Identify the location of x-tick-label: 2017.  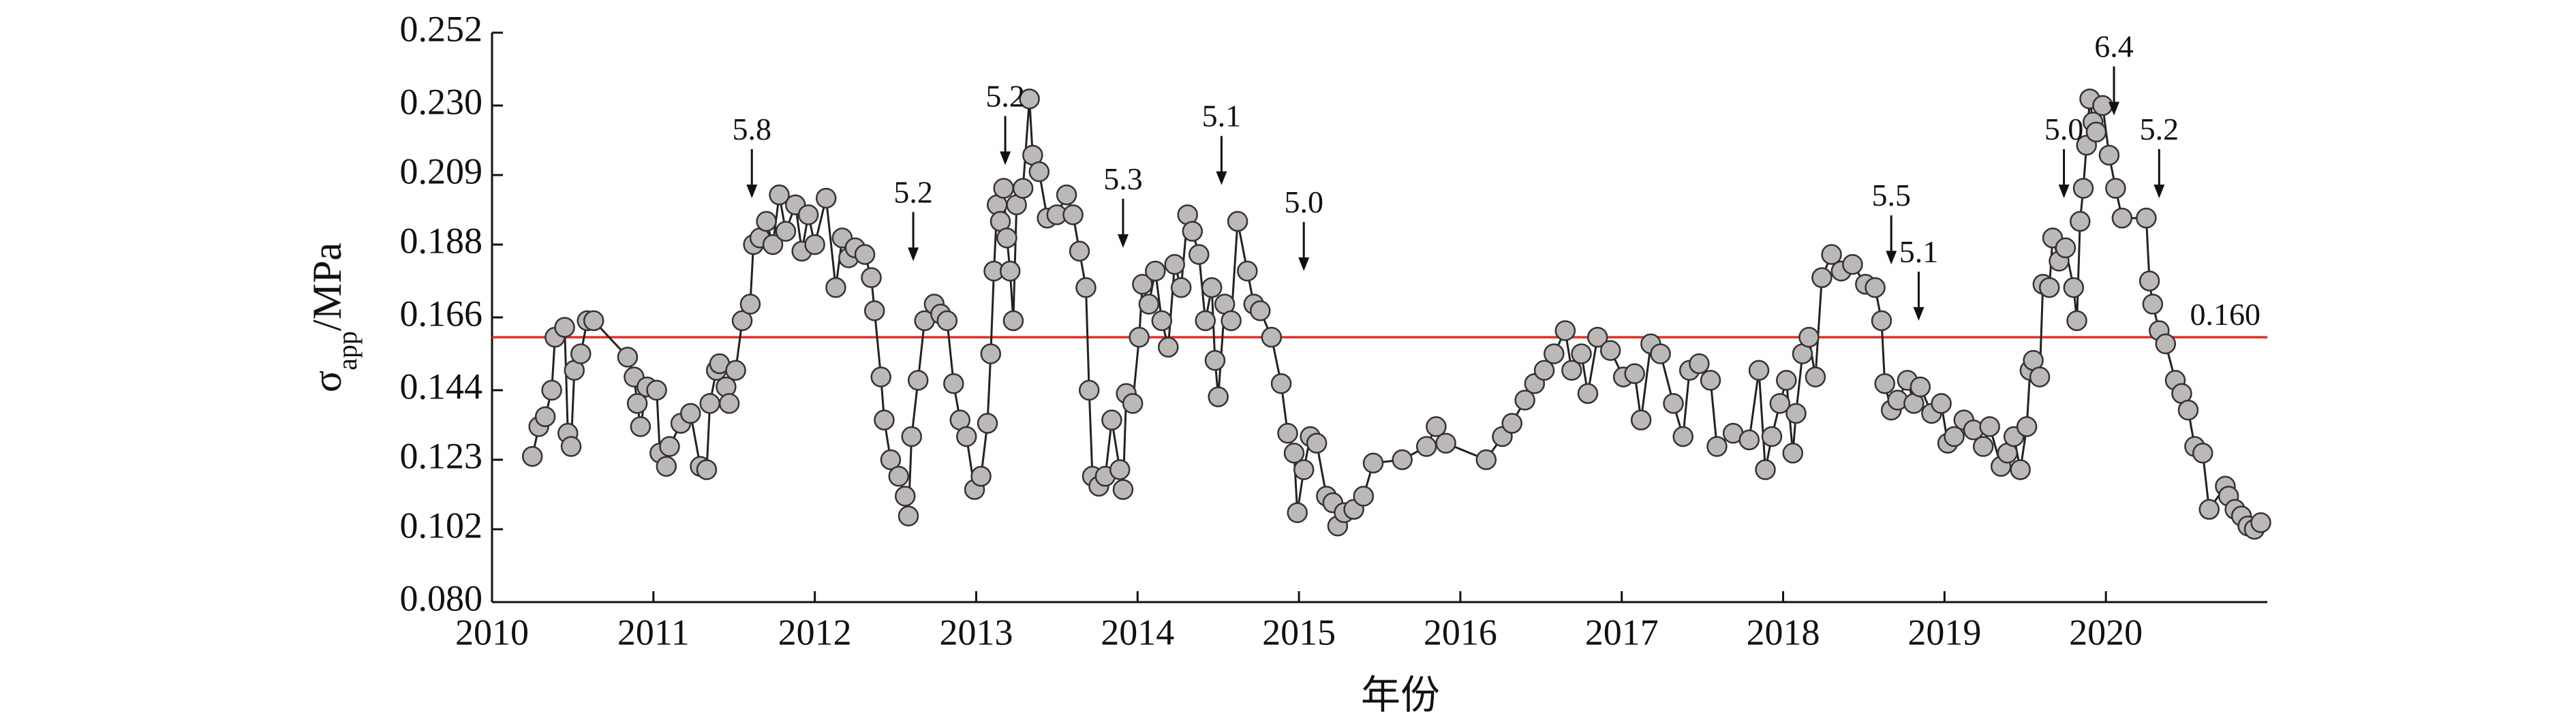
(1622, 632).